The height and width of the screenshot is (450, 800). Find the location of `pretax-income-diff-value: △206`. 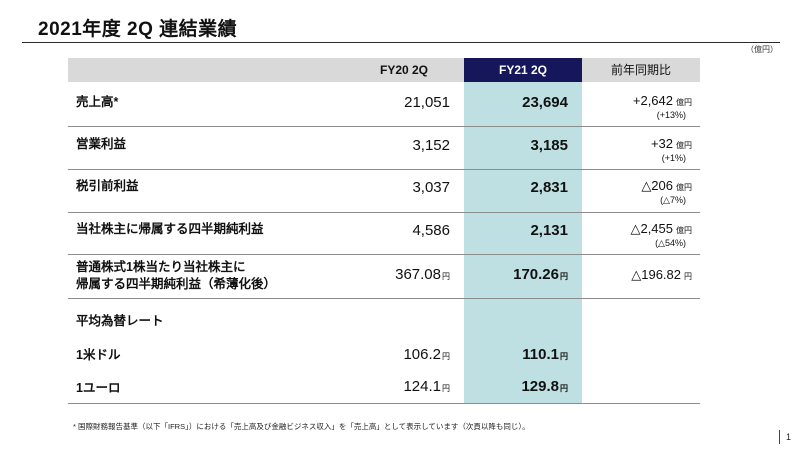

pretax-income-diff-value: △206 is located at coordinates (657, 185).